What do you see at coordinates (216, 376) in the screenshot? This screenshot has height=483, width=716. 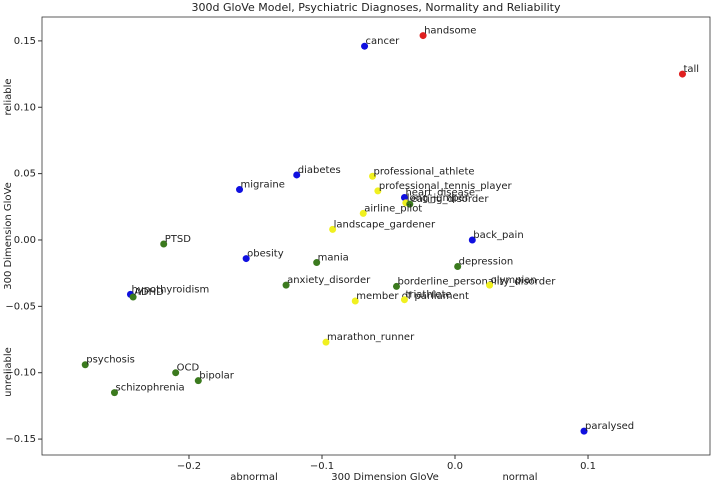 I see `point-label: bipolar` at bounding box center [216, 376].